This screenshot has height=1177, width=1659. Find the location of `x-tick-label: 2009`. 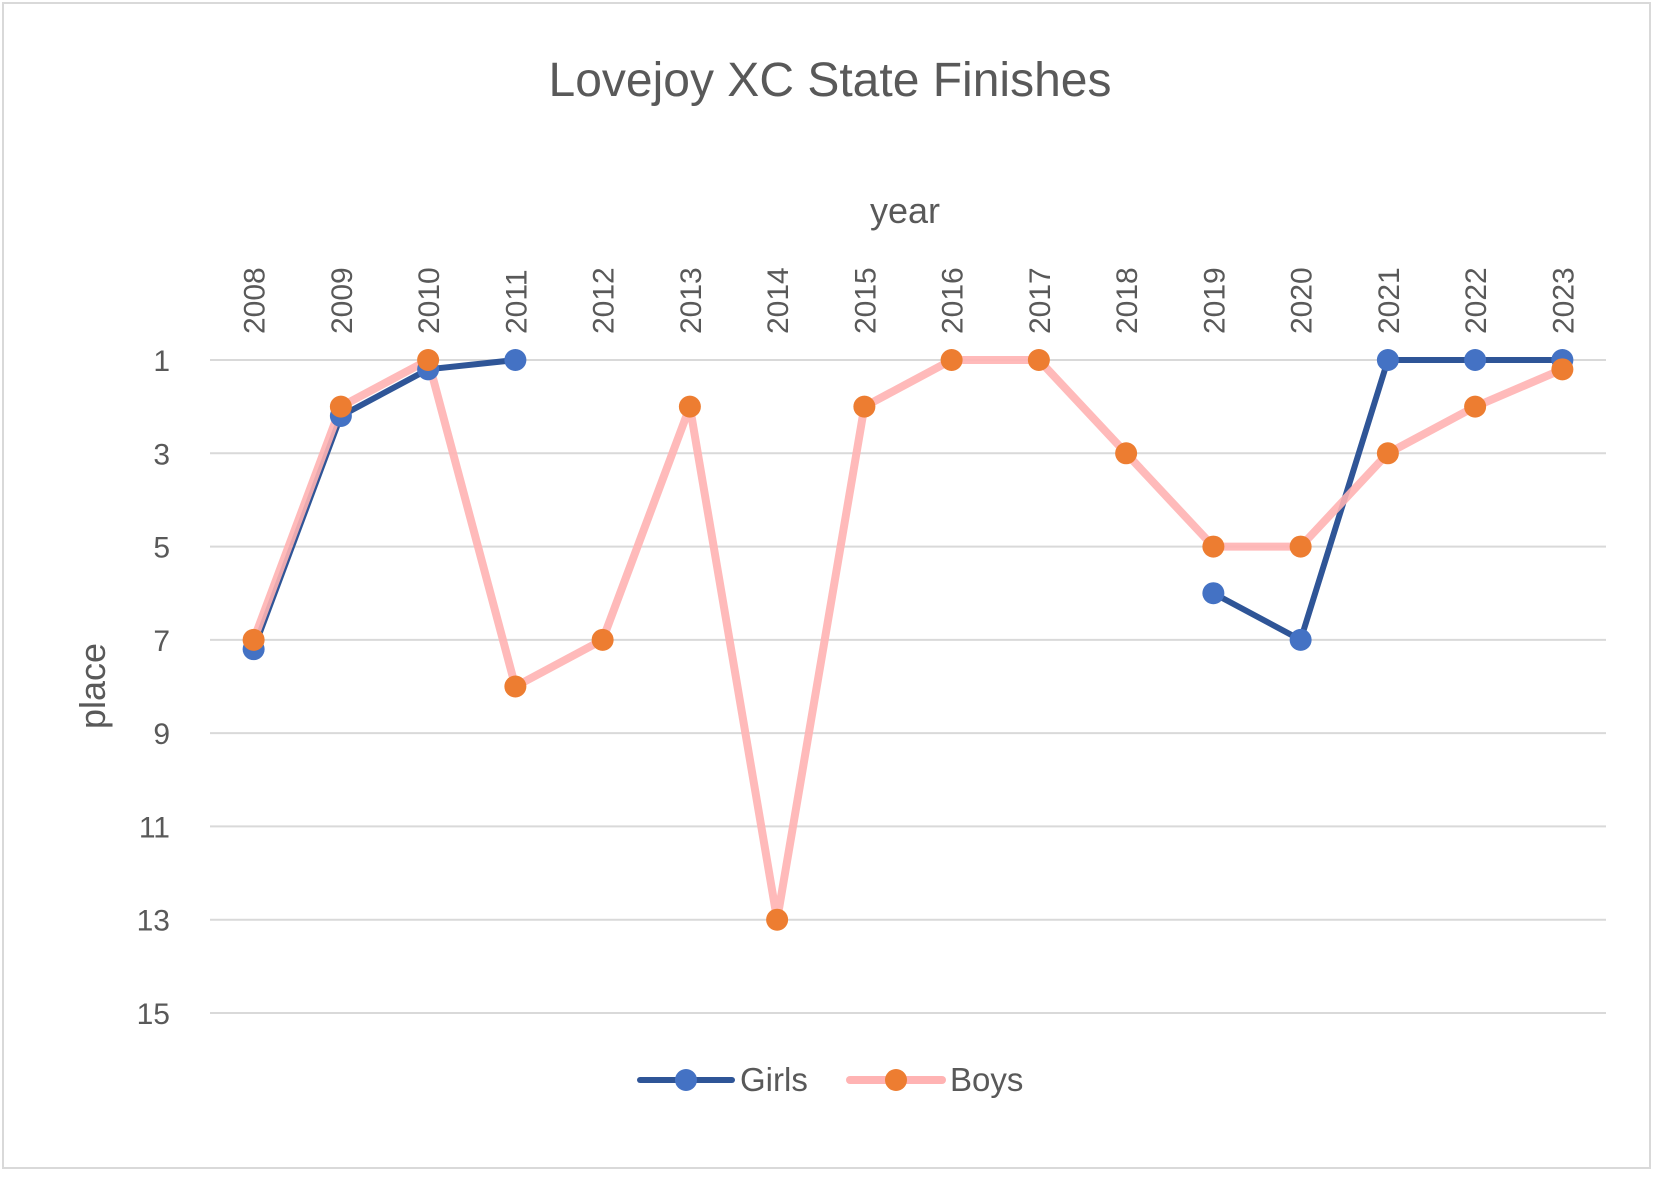

x-tick-label: 2009 is located at coordinates (342, 300).